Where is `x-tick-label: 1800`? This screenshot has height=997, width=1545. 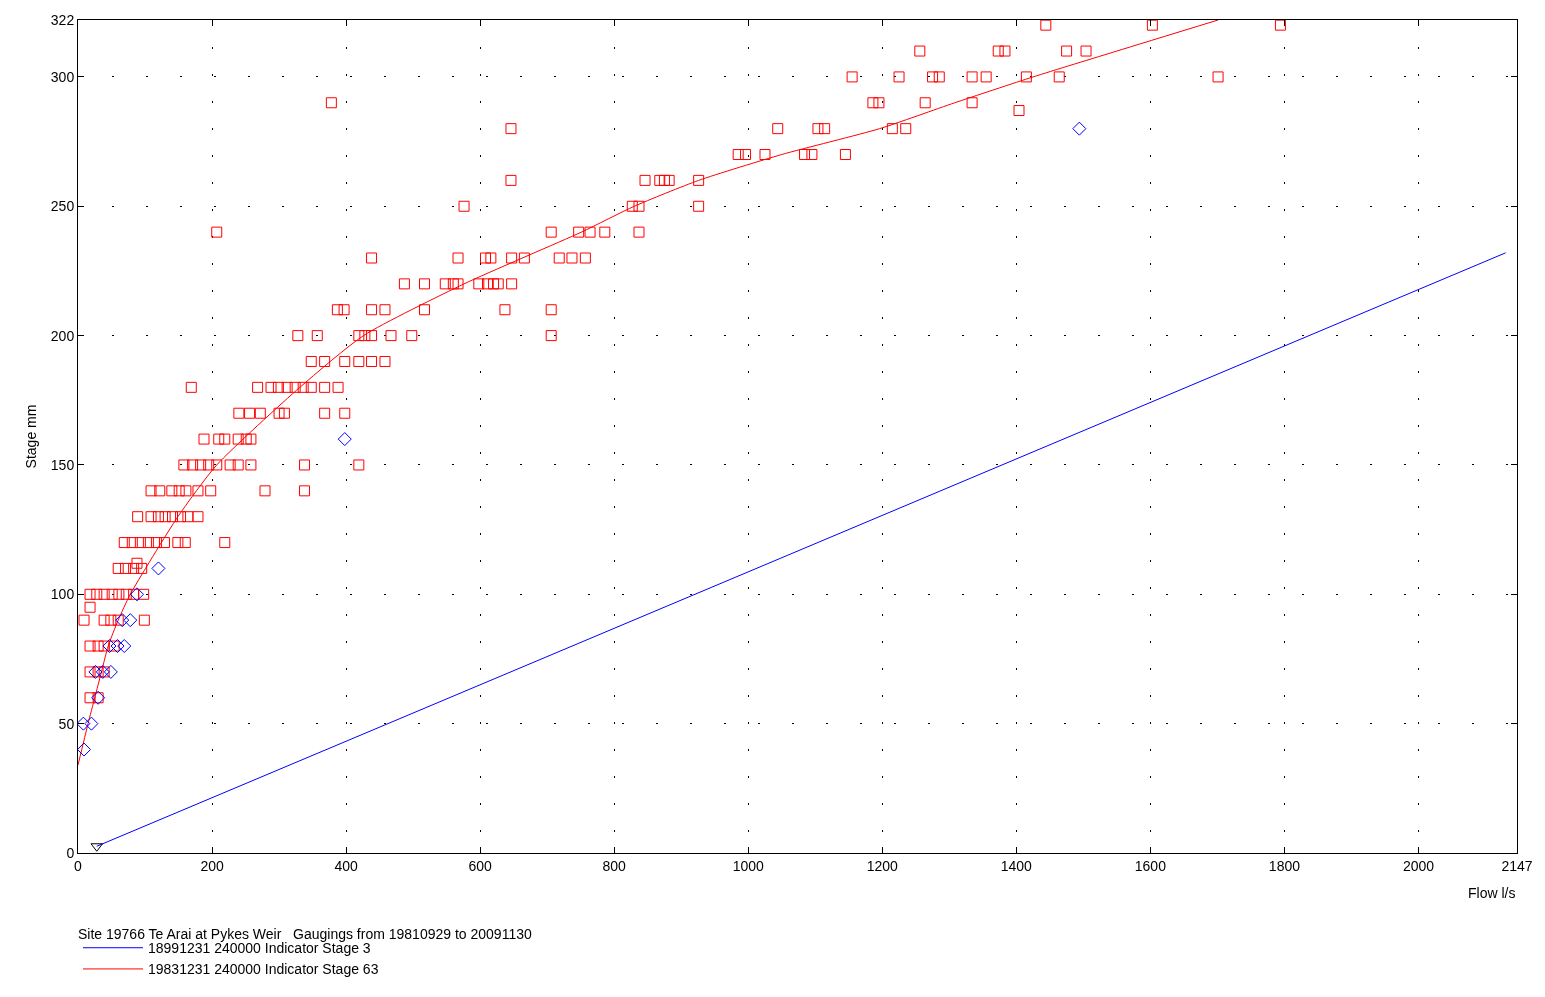
x-tick-label: 1800 is located at coordinates (1284, 865).